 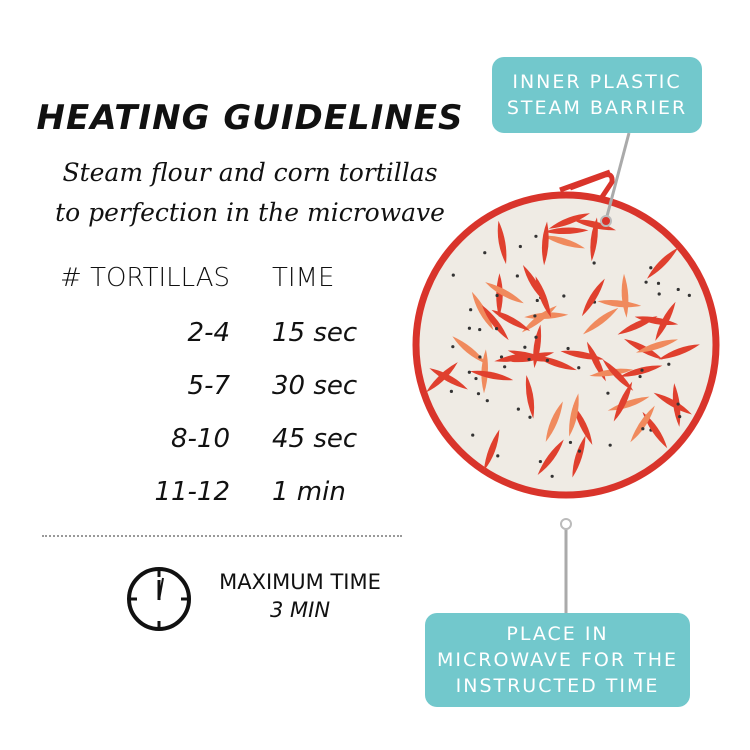 I want to click on header-tortillas: # TORTILLAS, so click(x=145, y=278).